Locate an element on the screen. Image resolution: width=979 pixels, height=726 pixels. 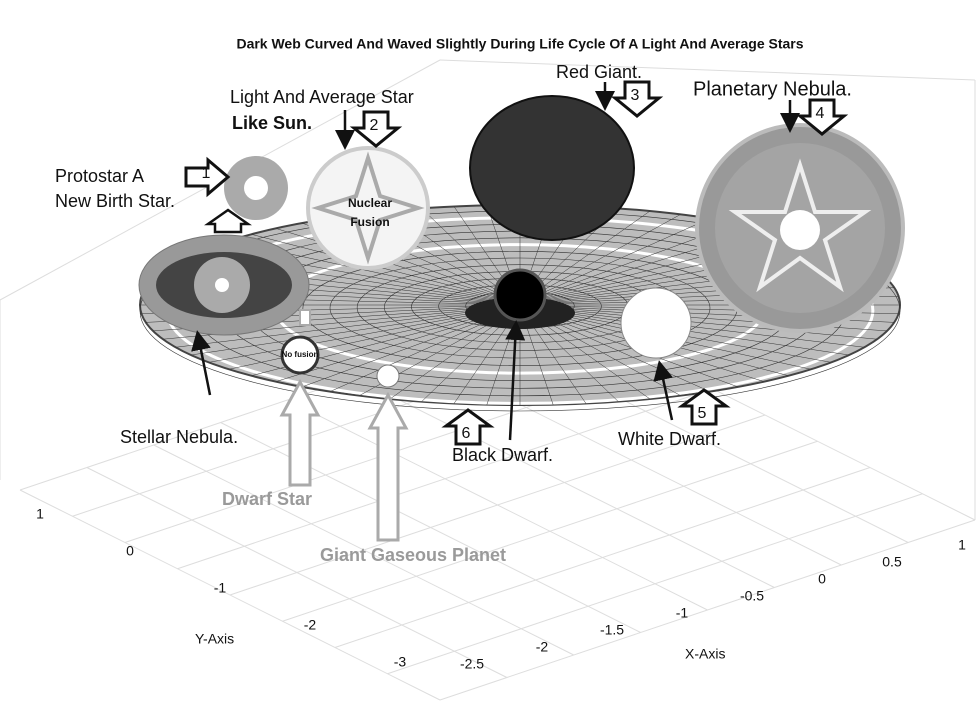
average-star is located at coordinates (368, 208).